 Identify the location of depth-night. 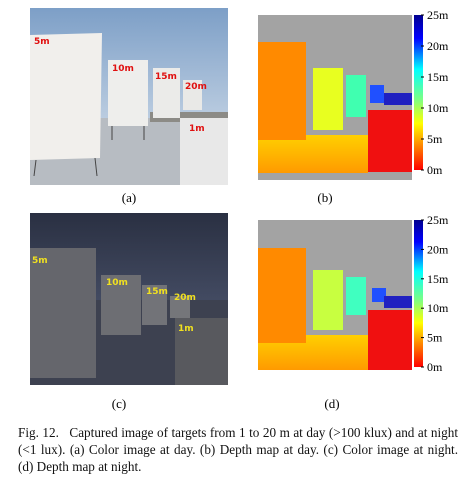
(340, 295).